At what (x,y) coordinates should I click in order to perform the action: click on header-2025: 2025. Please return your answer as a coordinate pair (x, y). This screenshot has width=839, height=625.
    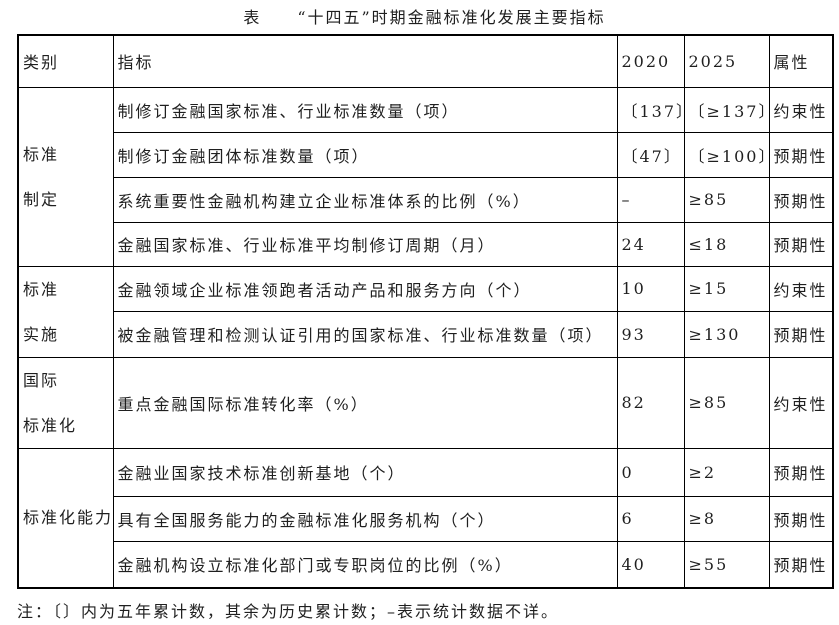
    Looking at the image, I should click on (726, 61).